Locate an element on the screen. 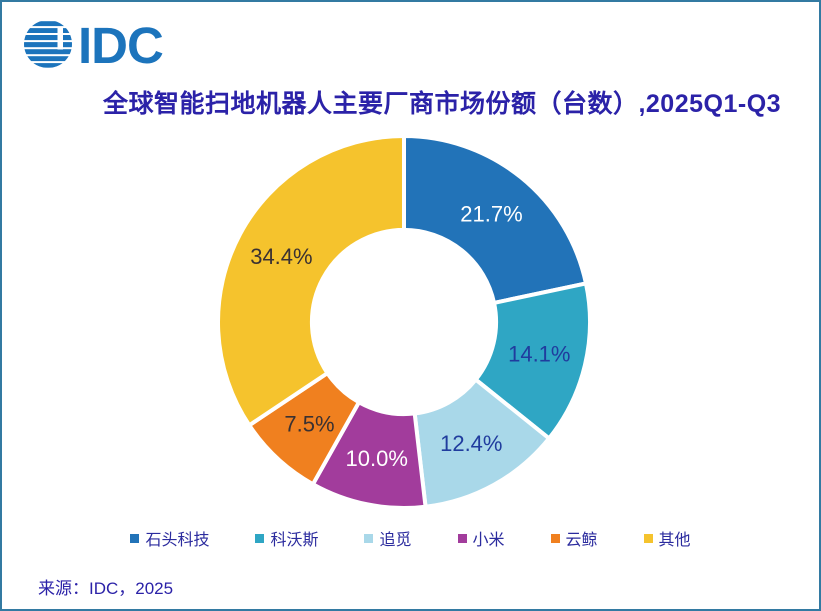  slice-data-label-0: 21.7% is located at coordinates (491, 214).